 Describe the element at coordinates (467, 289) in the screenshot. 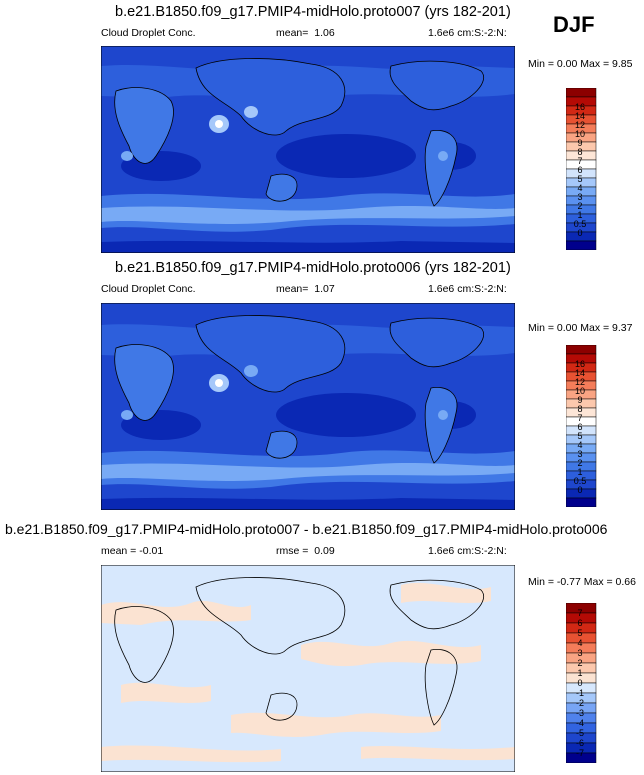

I see `panel2-units: 1.6e6 cm:S:-2:N:` at that location.